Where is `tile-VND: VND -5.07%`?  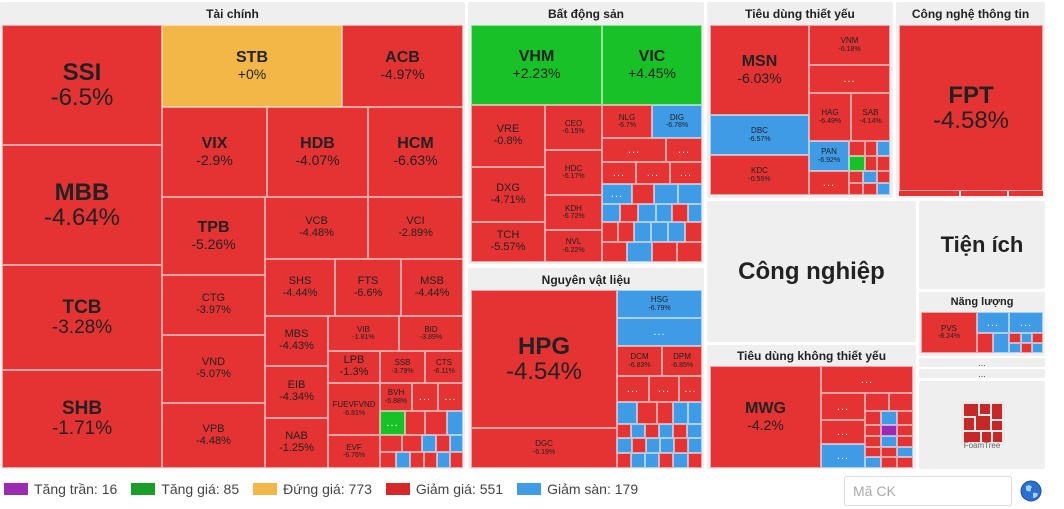 tile-VND: VND -5.07% is located at coordinates (213, 369).